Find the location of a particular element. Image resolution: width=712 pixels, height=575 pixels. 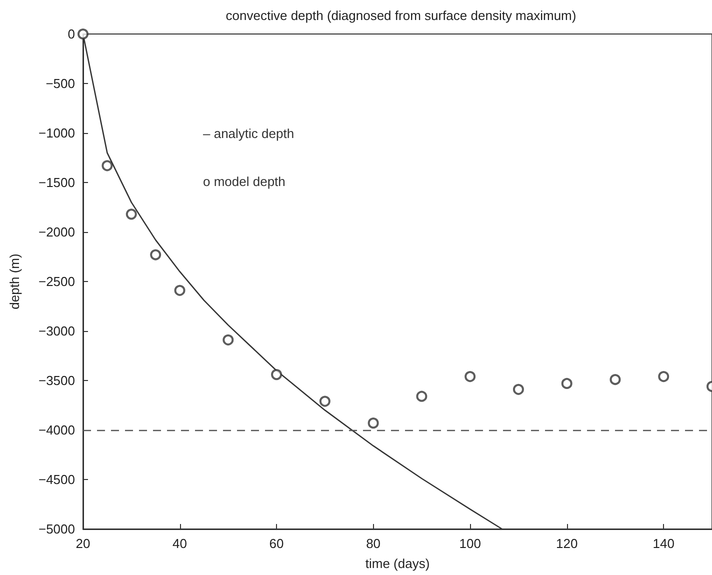

y-tick-label: −3000 is located at coordinates (56, 331).